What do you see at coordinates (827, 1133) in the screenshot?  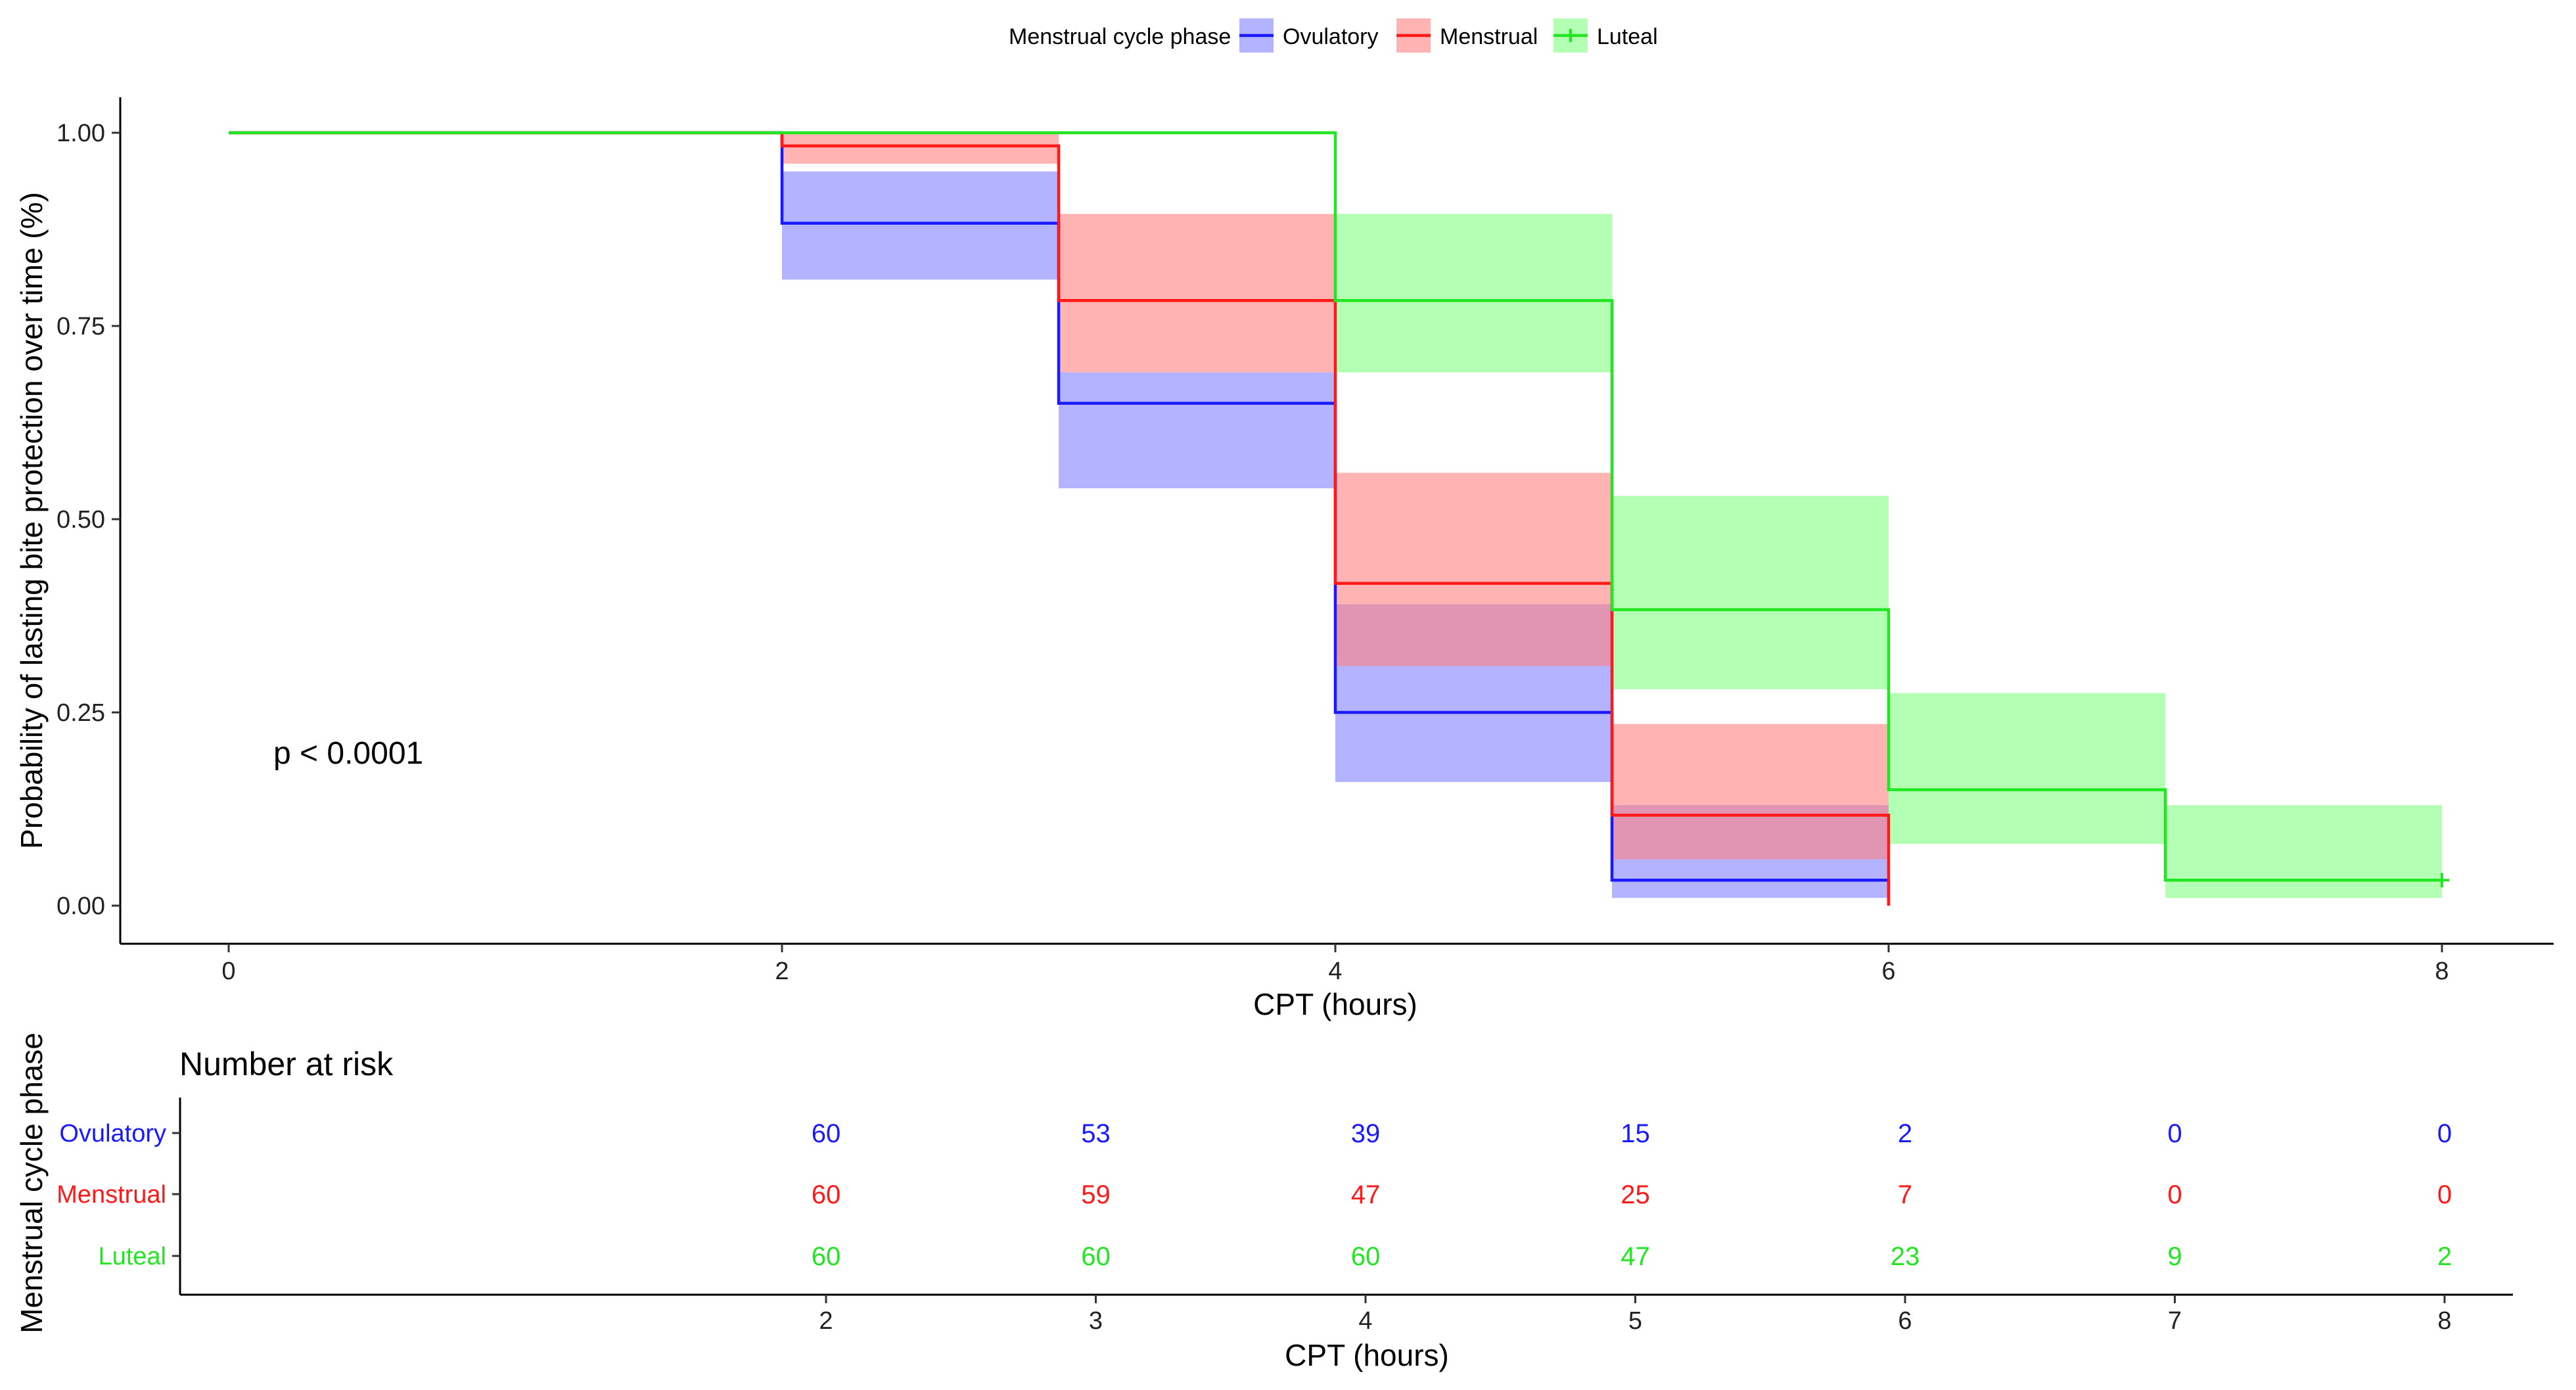 I see `risk-value-ovulatory: 60` at bounding box center [827, 1133].